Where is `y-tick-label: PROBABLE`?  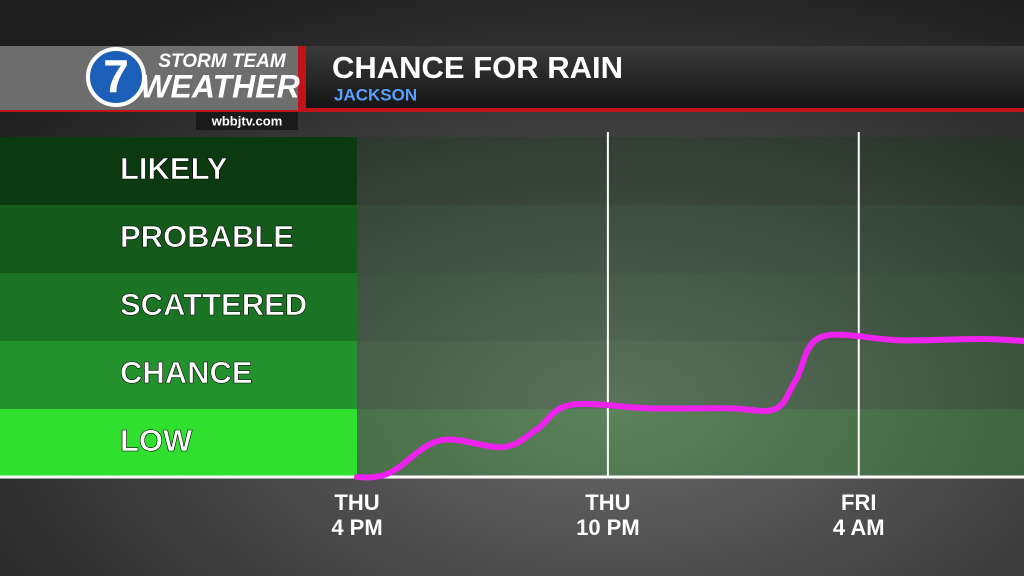
y-tick-label: PROBABLE is located at coordinates (207, 236).